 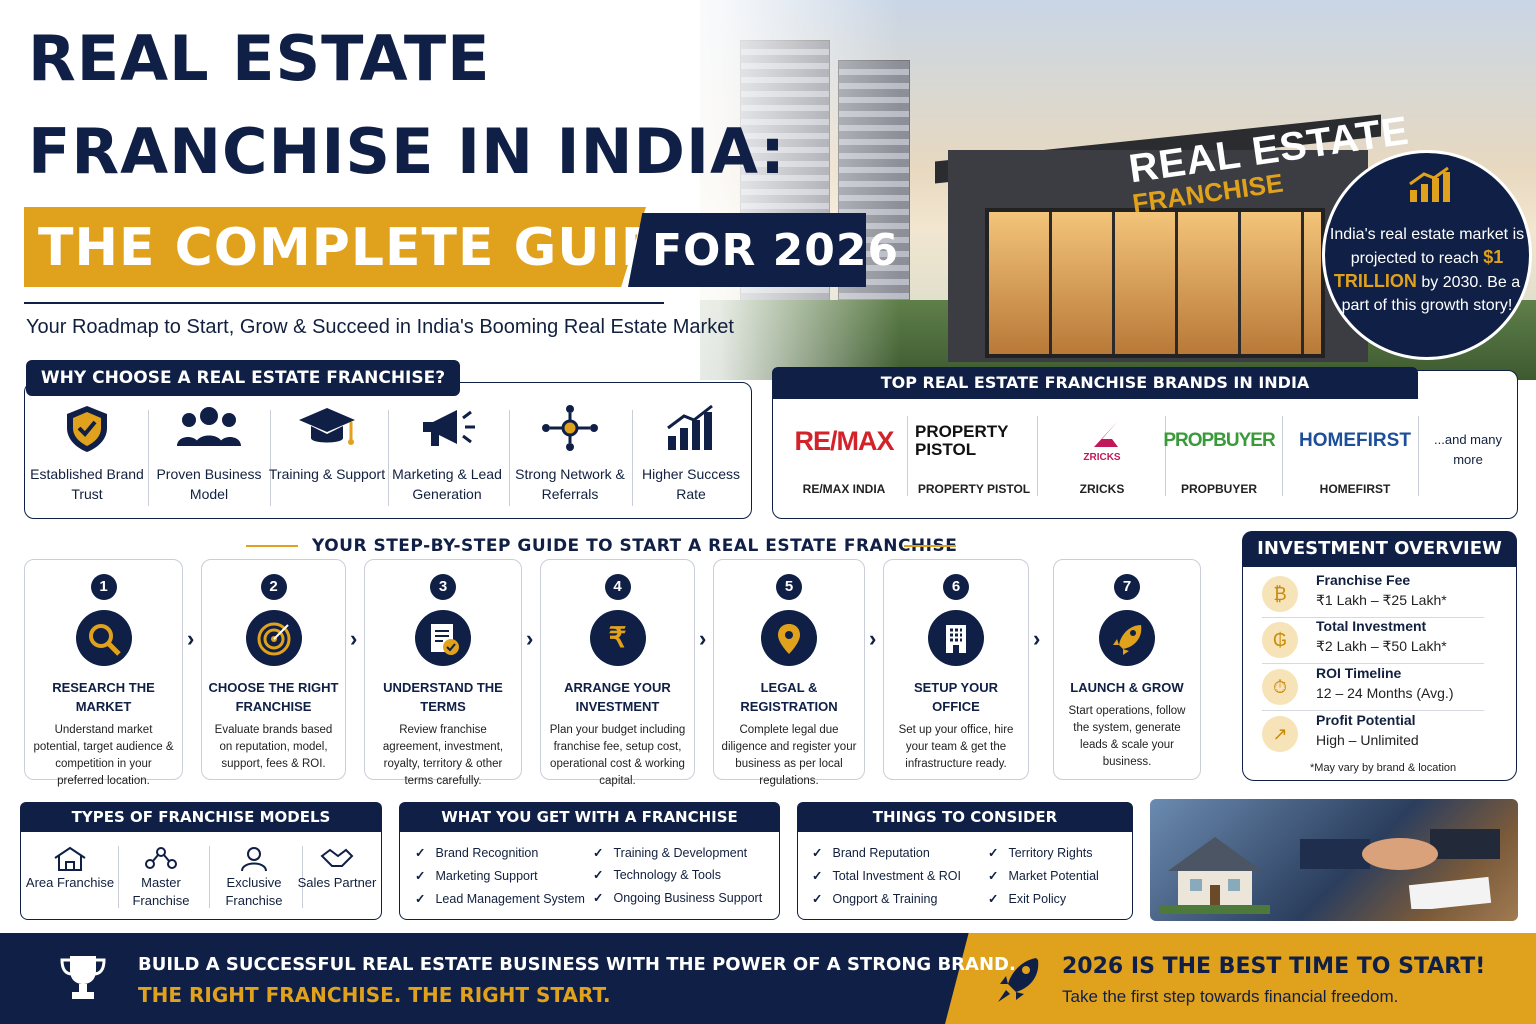 What do you see at coordinates (273, 587) in the screenshot?
I see `step-number: 2` at bounding box center [273, 587].